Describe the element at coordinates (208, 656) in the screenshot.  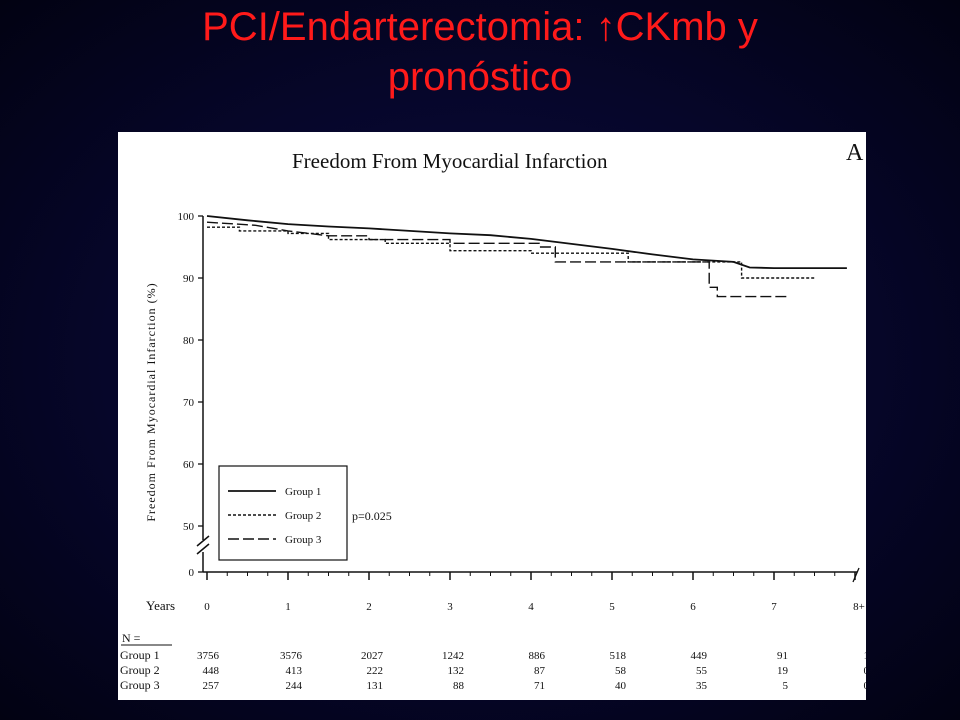
I see `risk-table-cell: 3756` at that location.